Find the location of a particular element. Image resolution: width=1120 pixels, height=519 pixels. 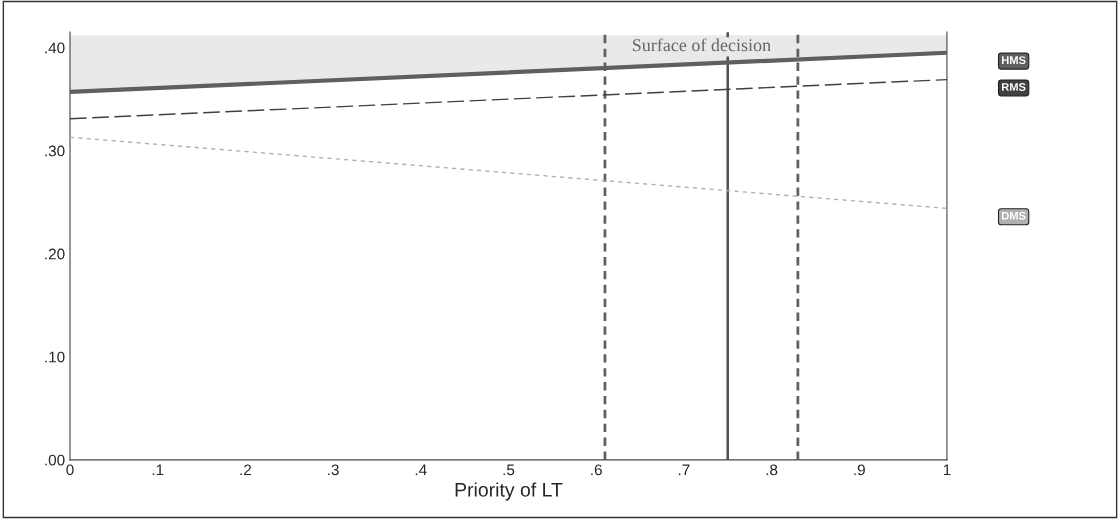

x-tick-label: 1 is located at coordinates (947, 470).